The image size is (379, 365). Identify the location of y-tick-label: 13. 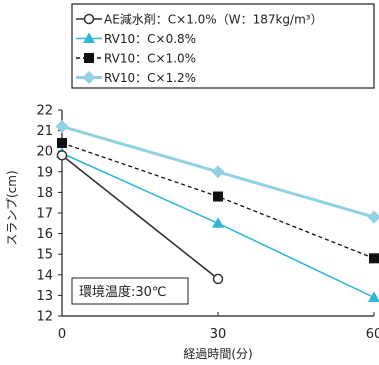
(44, 296).